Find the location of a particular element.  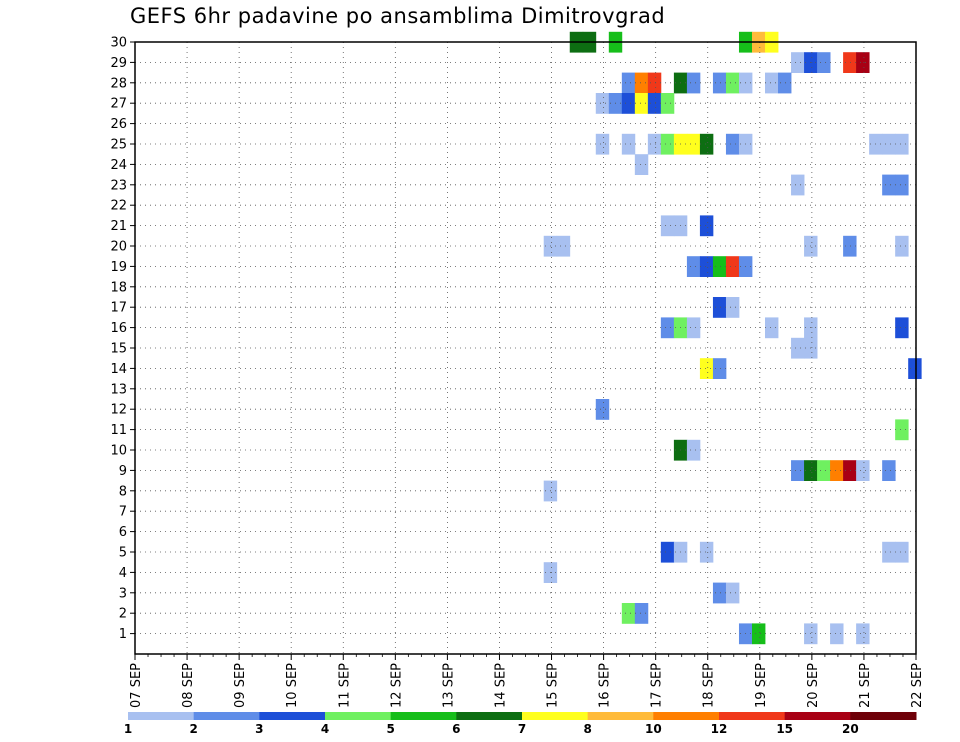

y-tick-label: 17 is located at coordinates (118, 308).